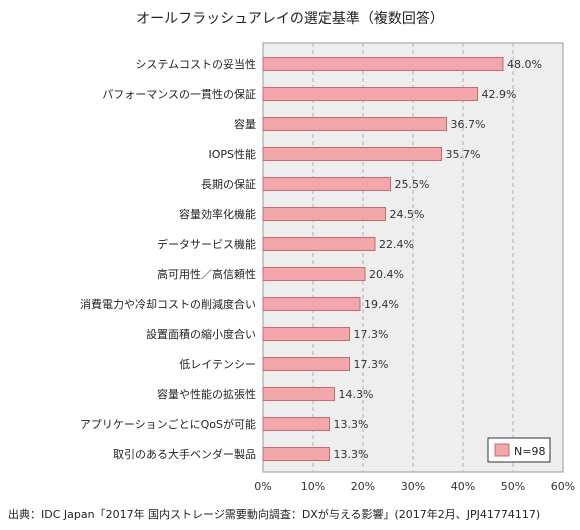  Describe the element at coordinates (412, 184) in the screenshot. I see `value-label: 25.5%` at that location.